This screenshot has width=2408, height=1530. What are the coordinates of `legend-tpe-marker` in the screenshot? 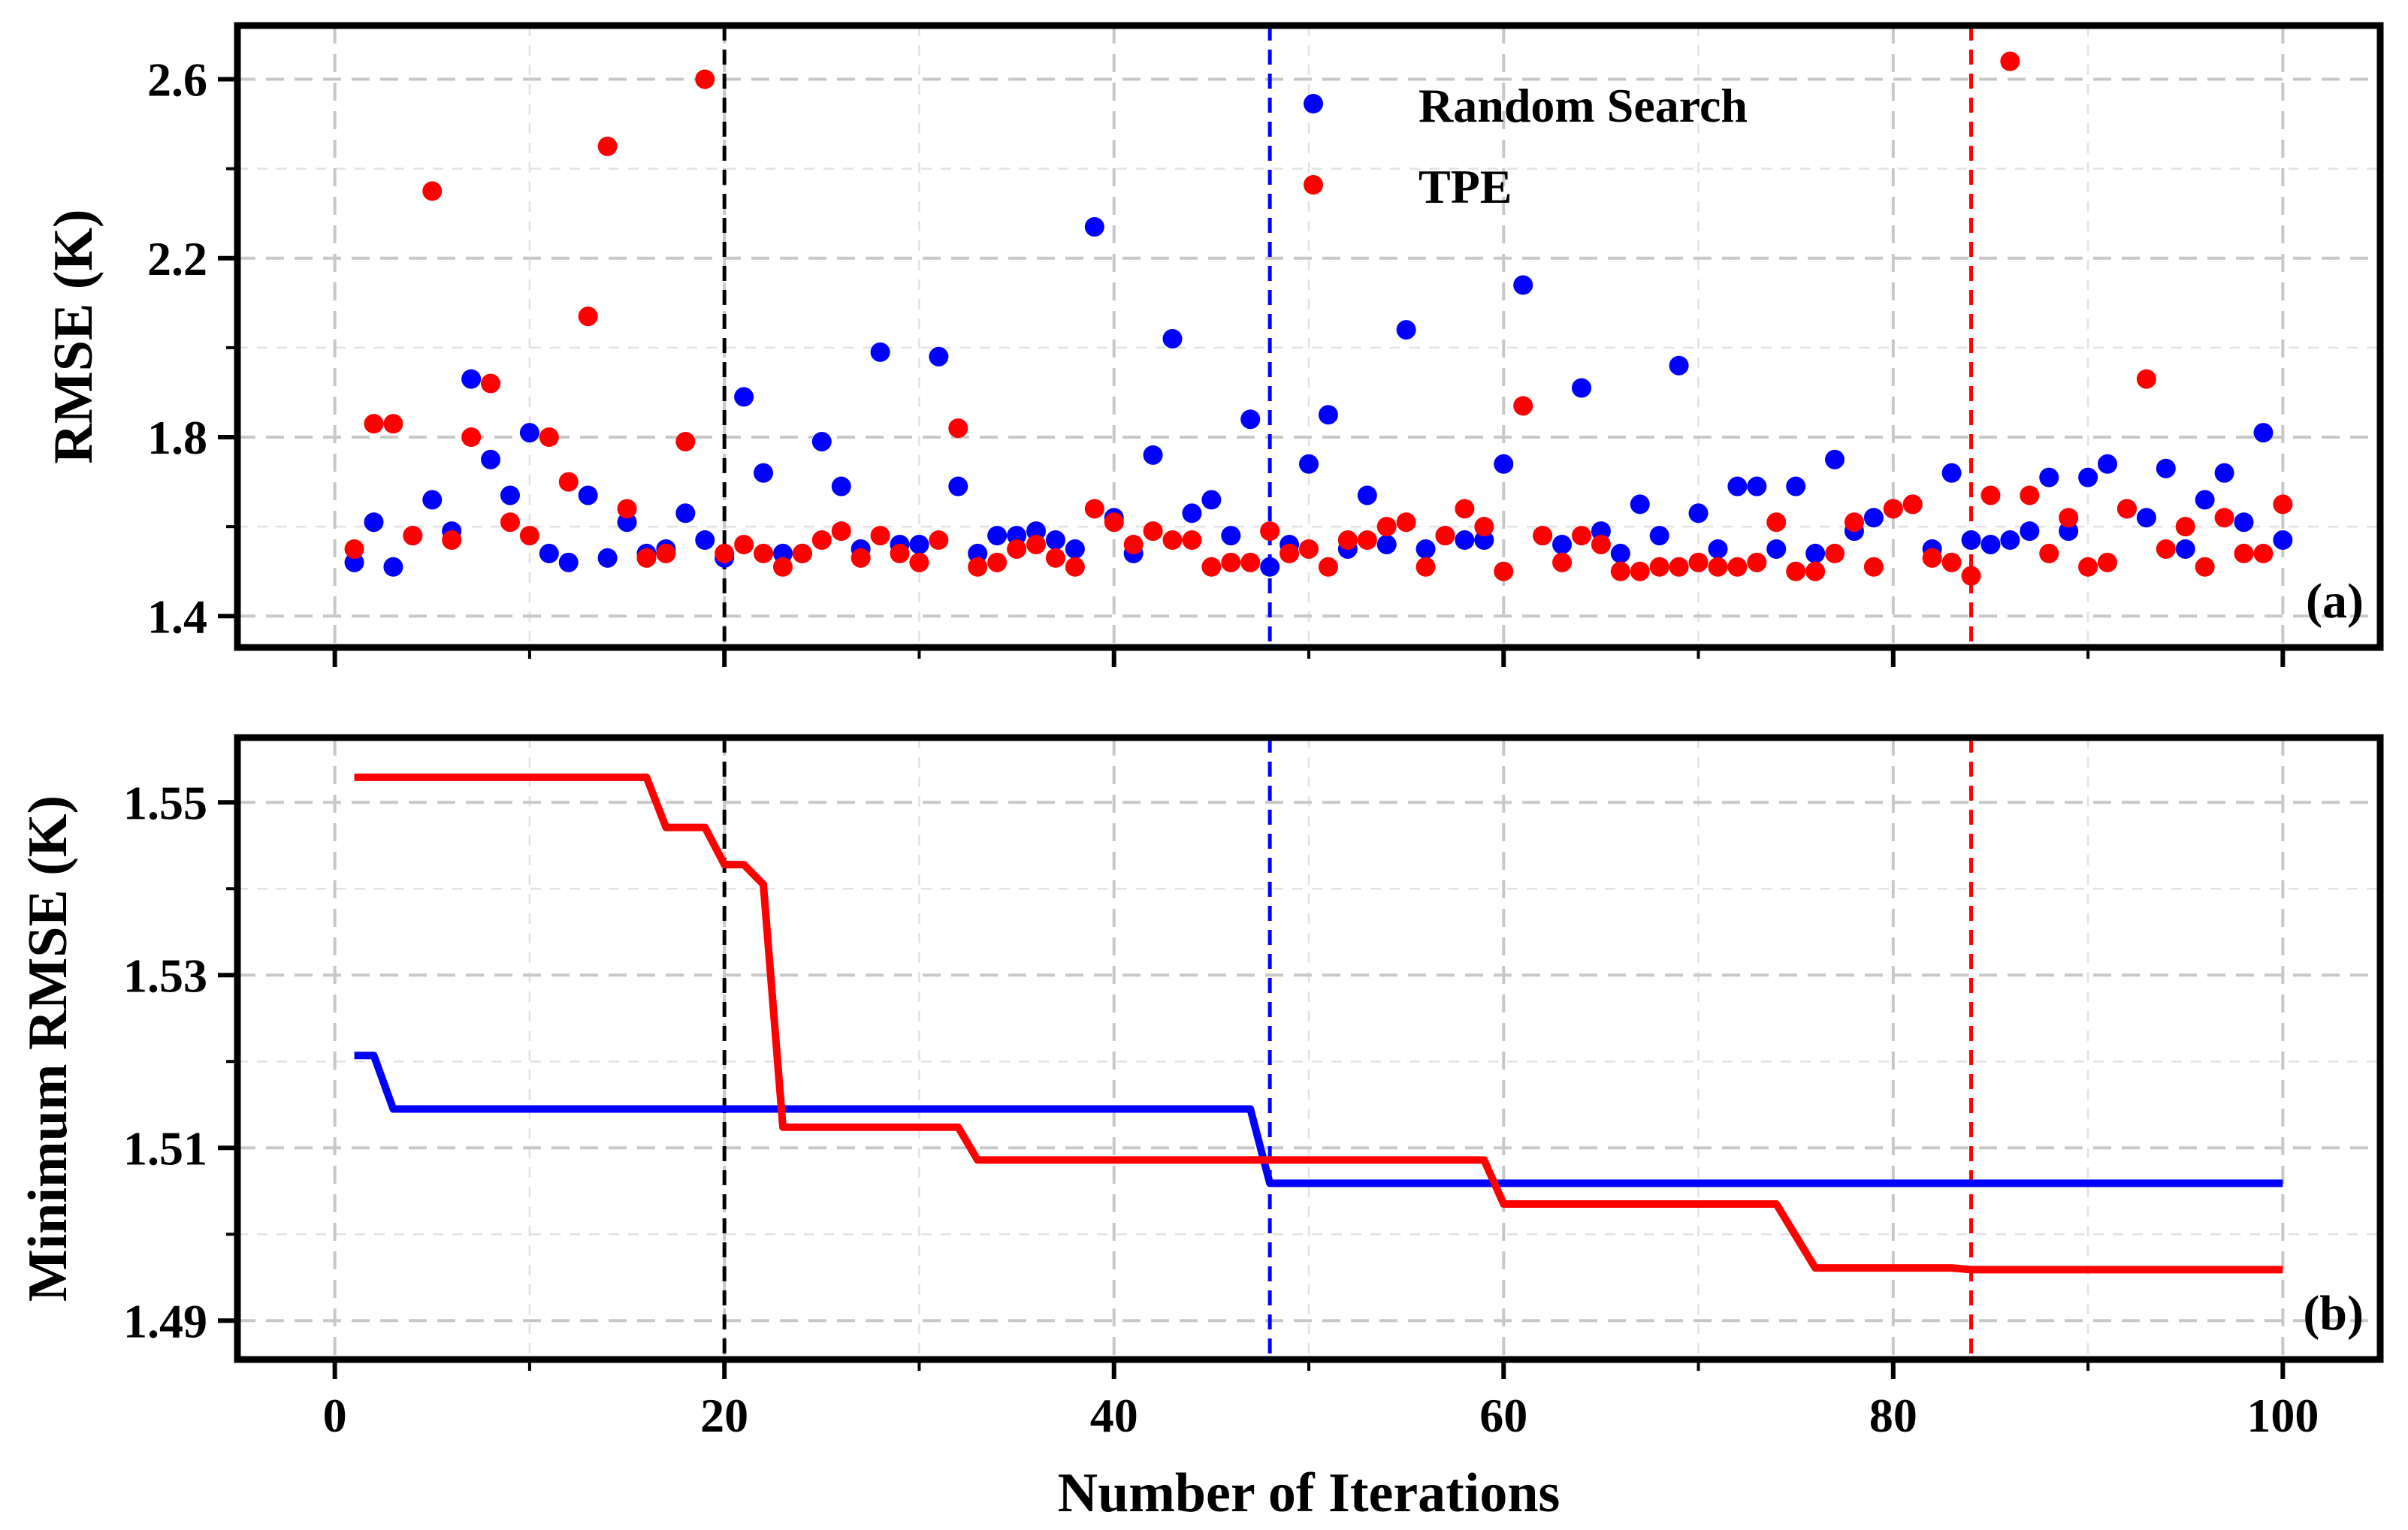 It's located at (1313, 185).